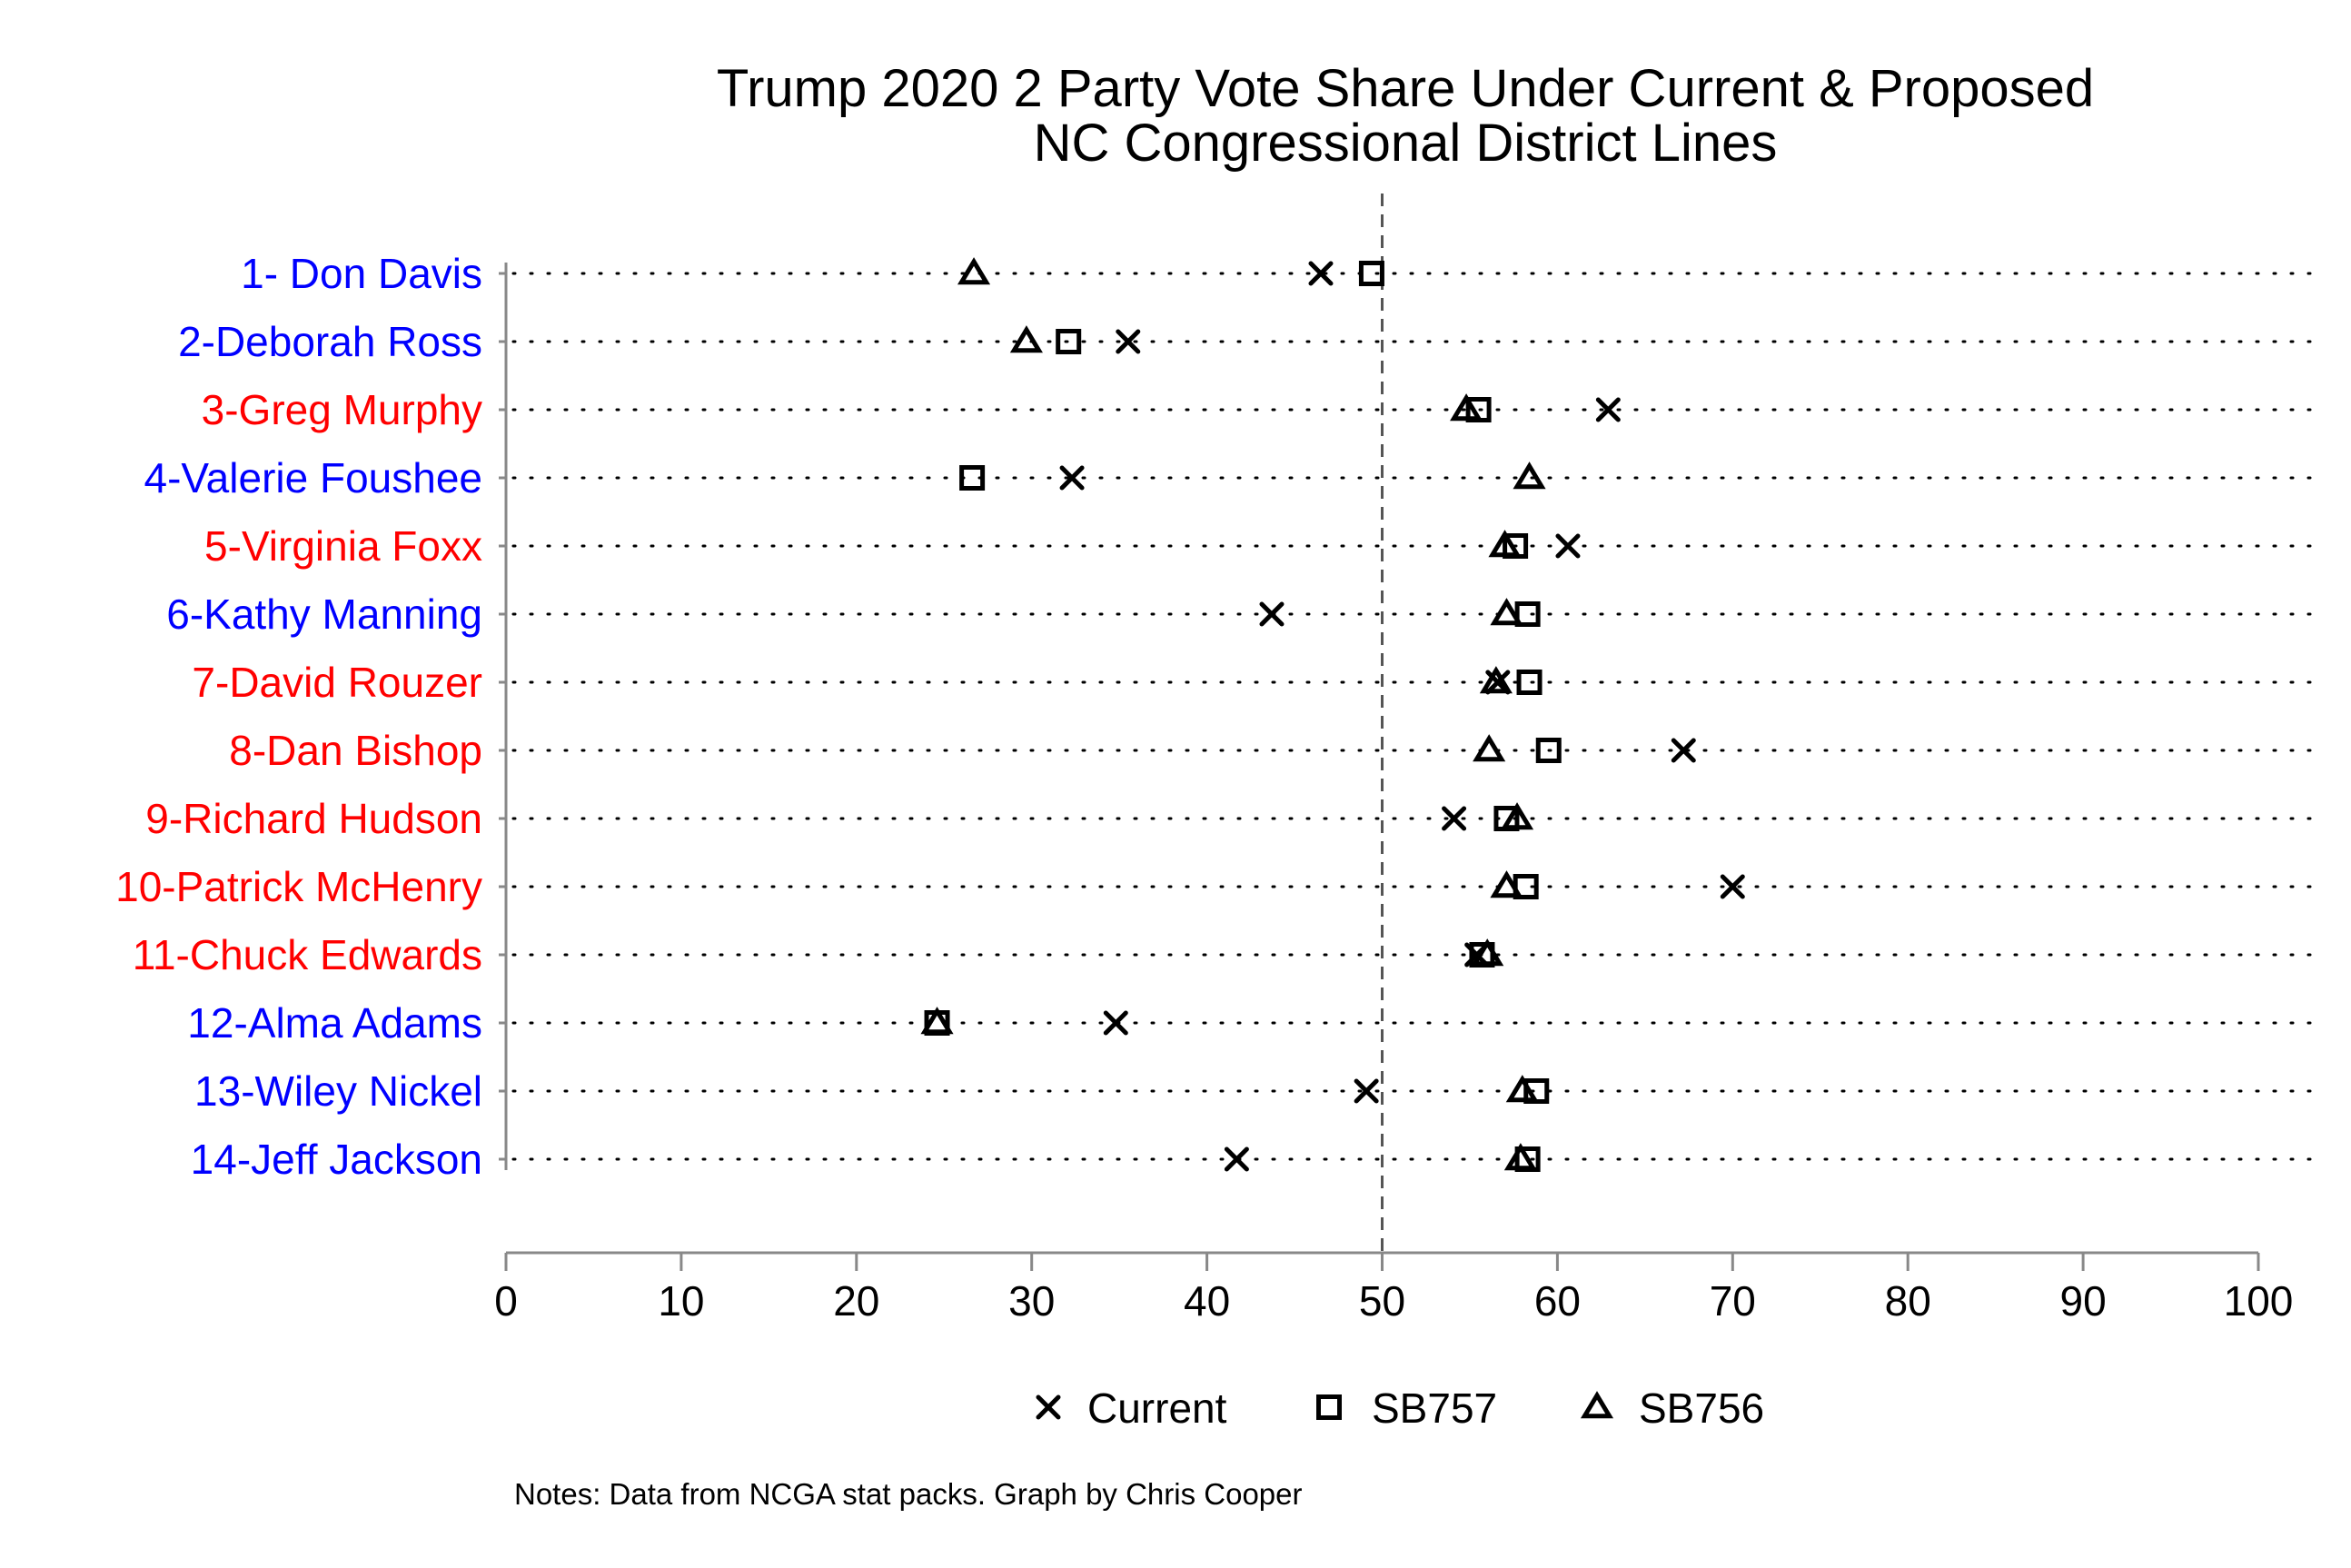 The image size is (2351, 1568). What do you see at coordinates (342, 409) in the screenshot?
I see `category-label-3: 3-Greg Murphy` at bounding box center [342, 409].